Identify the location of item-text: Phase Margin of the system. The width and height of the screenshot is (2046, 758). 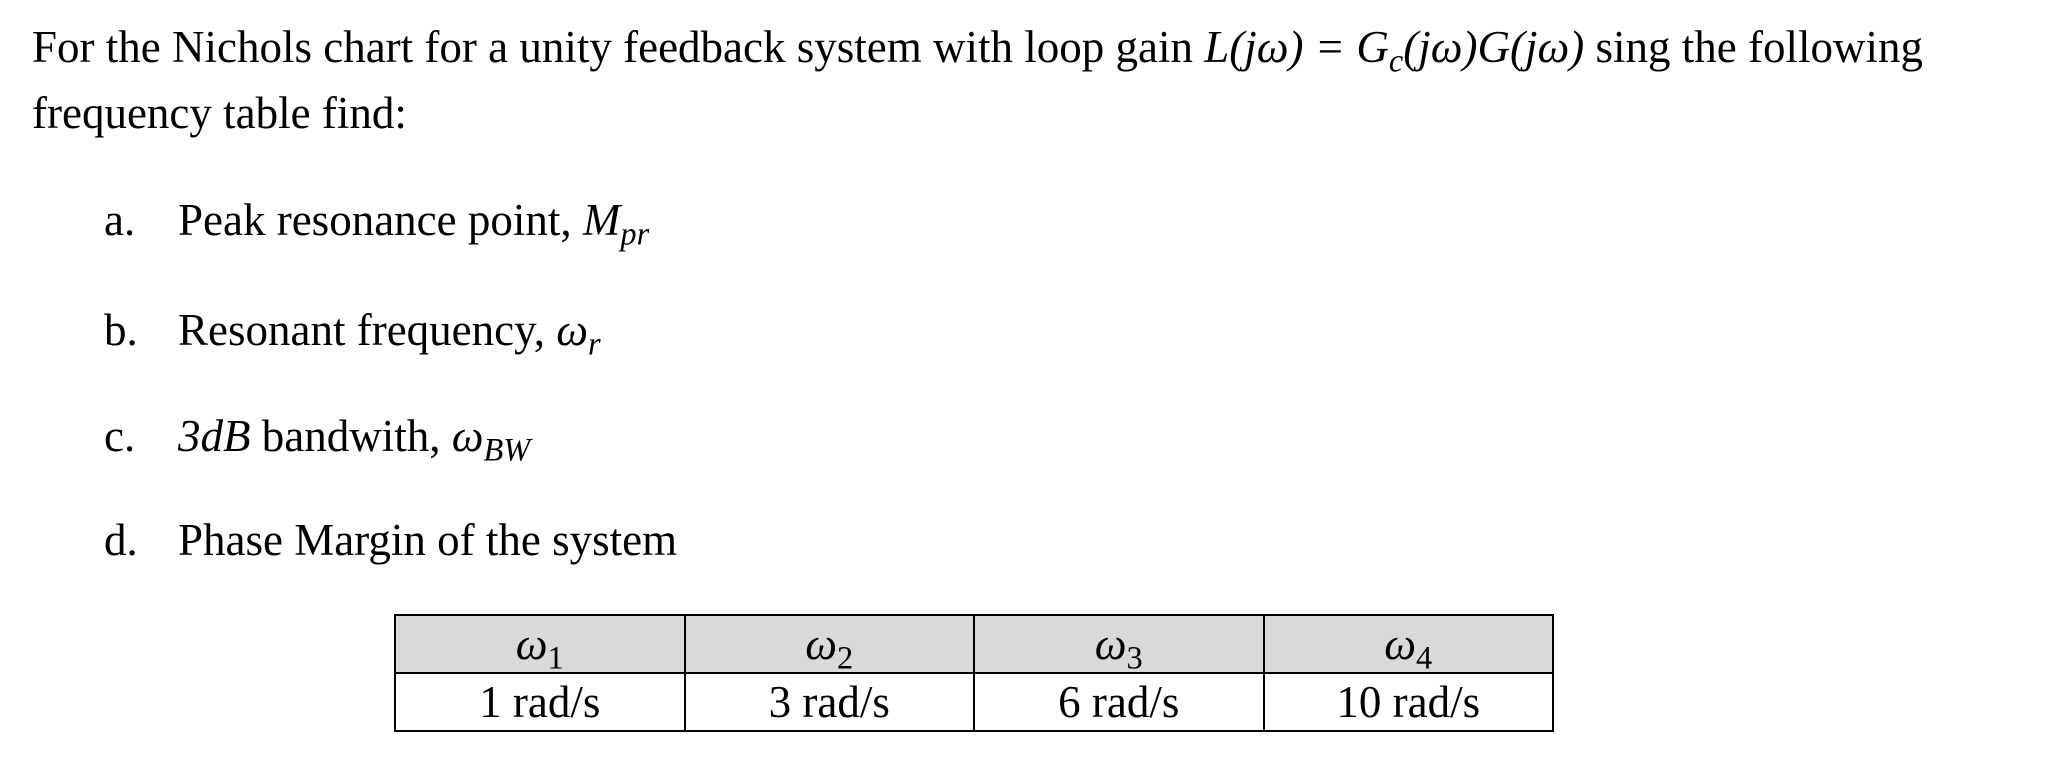
(428, 540).